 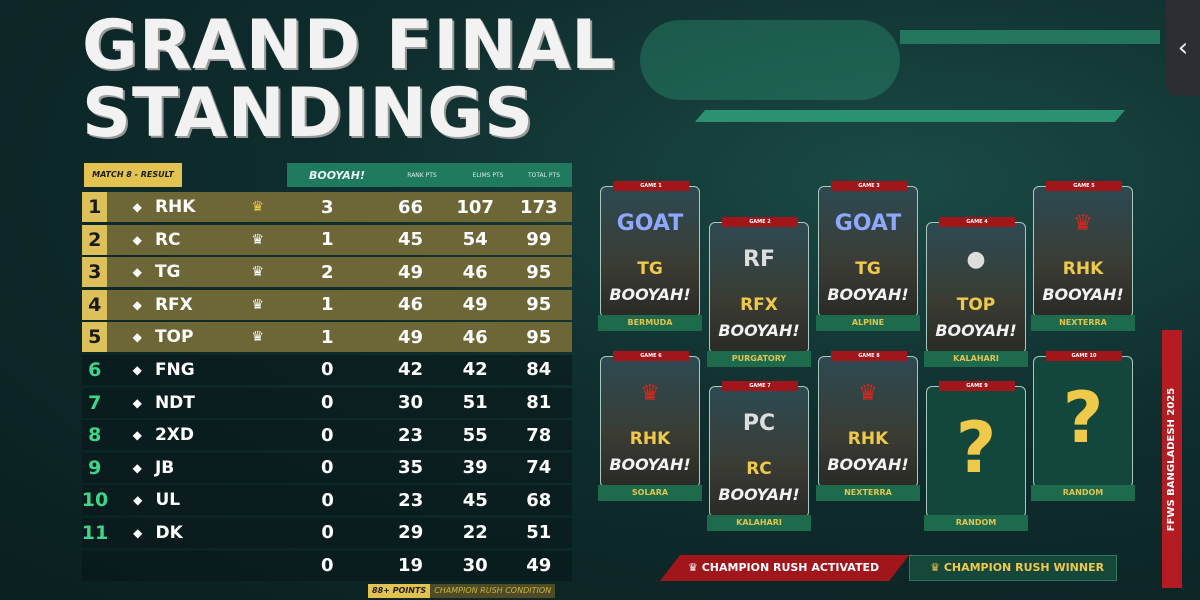 I want to click on elims-pts: 46, so click(x=475, y=337).